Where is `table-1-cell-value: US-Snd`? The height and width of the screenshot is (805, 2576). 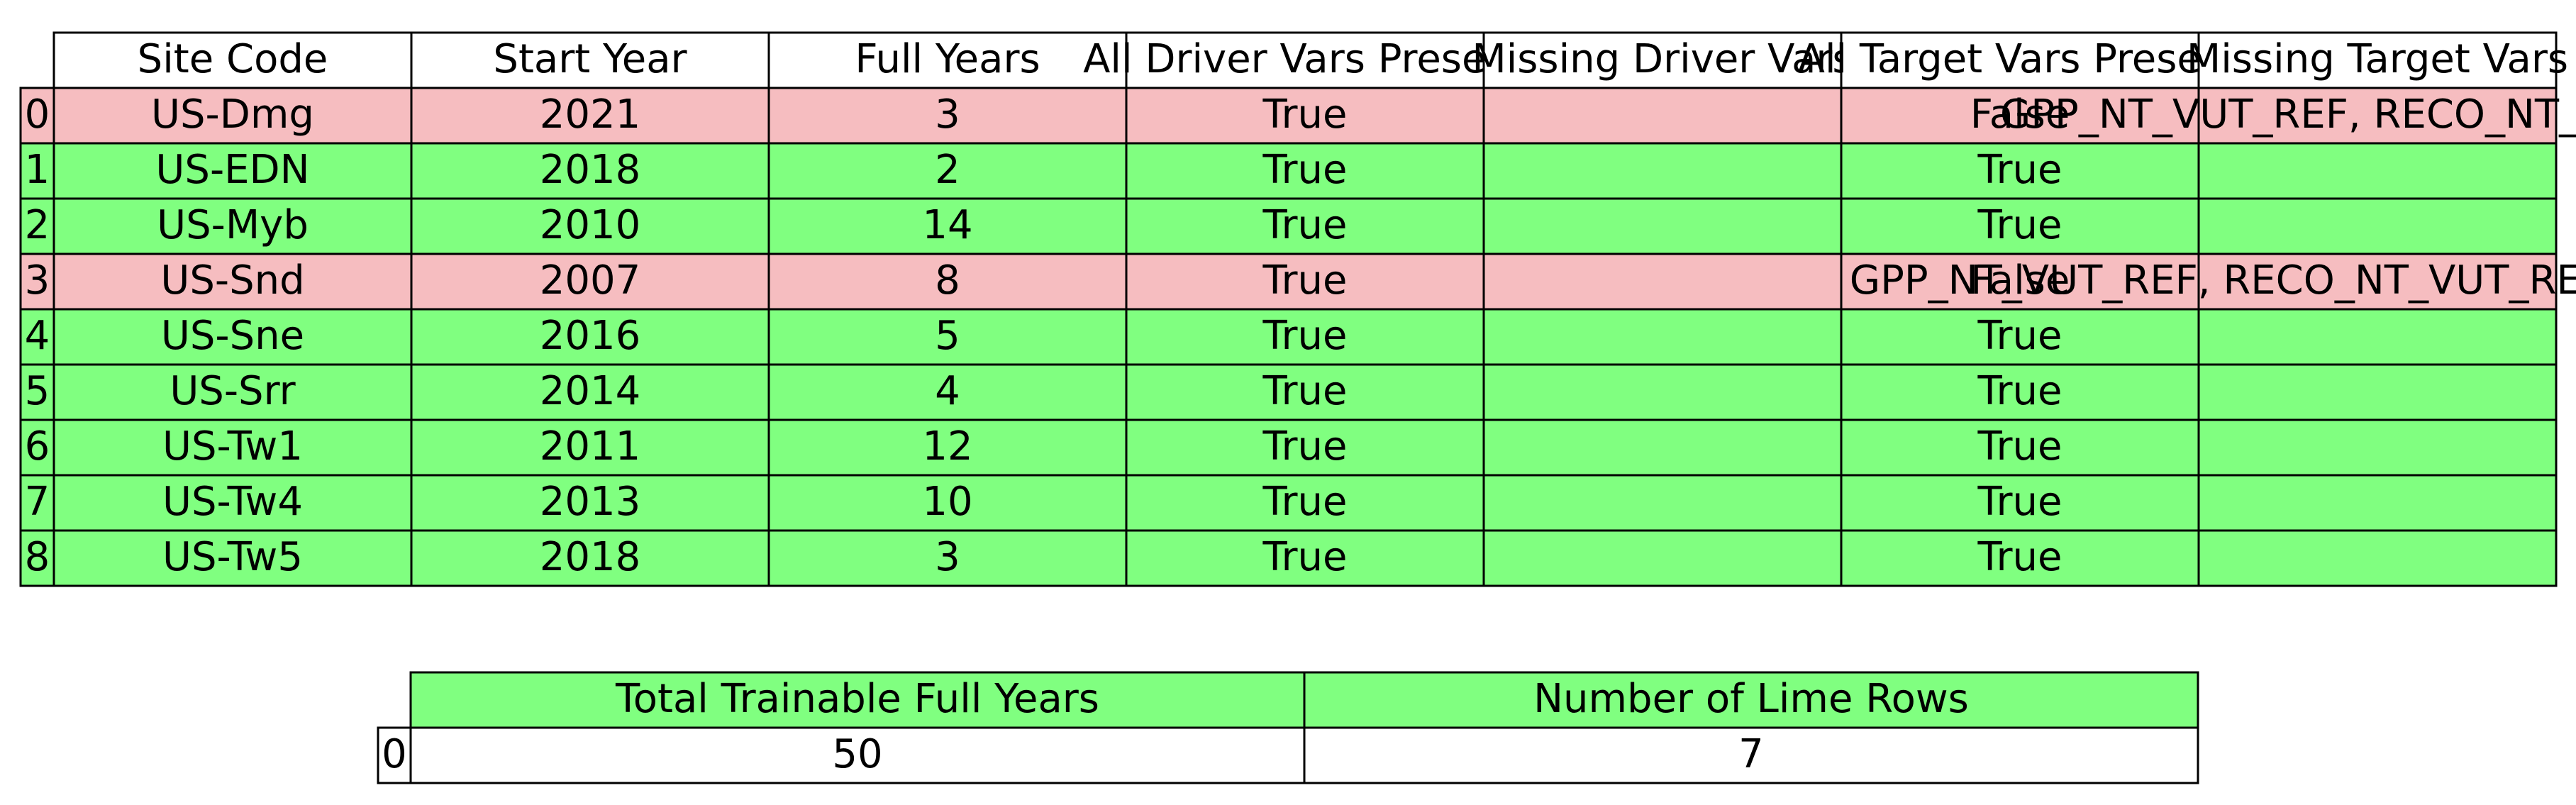 table-1-cell-value: US-Snd is located at coordinates (232, 280).